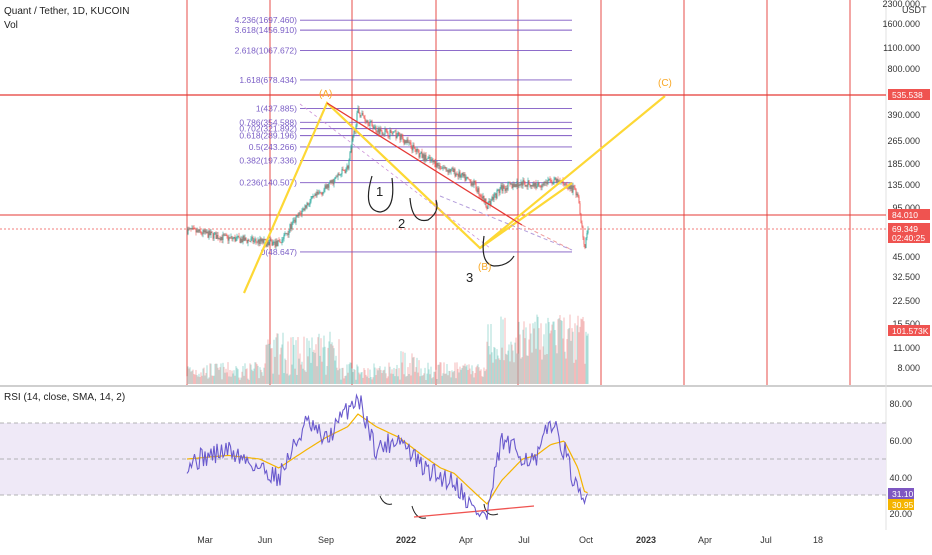 The height and width of the screenshot is (555, 932). I want to click on time-axis-label: 2022, so click(406, 540).